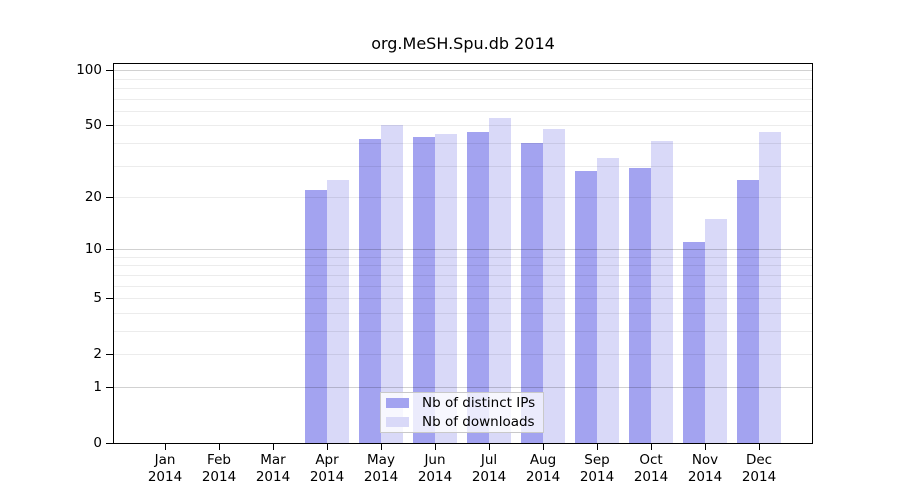 This screenshot has height=500, width=900. Describe the element at coordinates (97, 354) in the screenshot. I see `y-tick-label: 2` at that location.